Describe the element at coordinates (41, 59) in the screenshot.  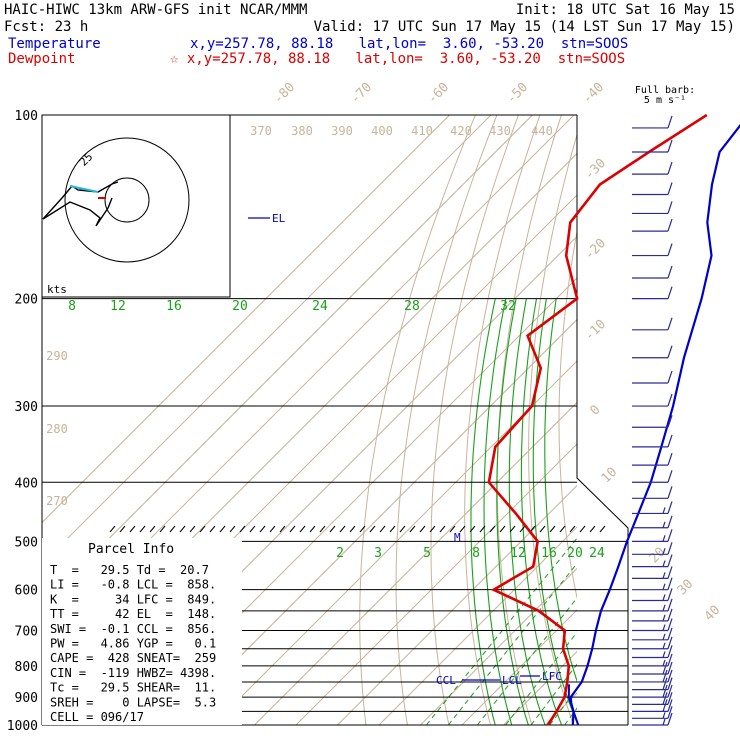
I see `legend-dewpoint: Dewpoint` at that location.